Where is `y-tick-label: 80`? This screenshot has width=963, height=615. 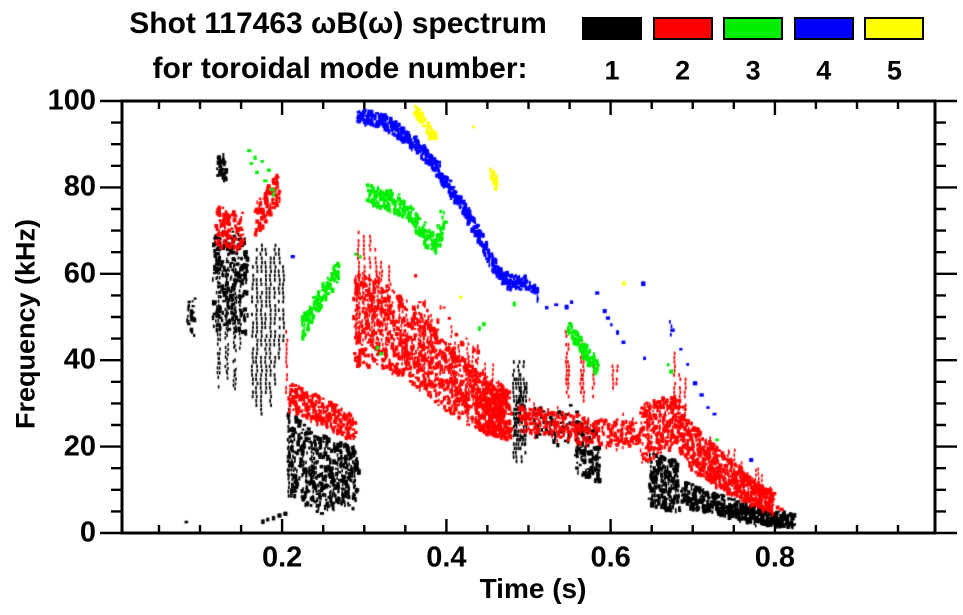
y-tick-label: 80 is located at coordinates (79, 186).